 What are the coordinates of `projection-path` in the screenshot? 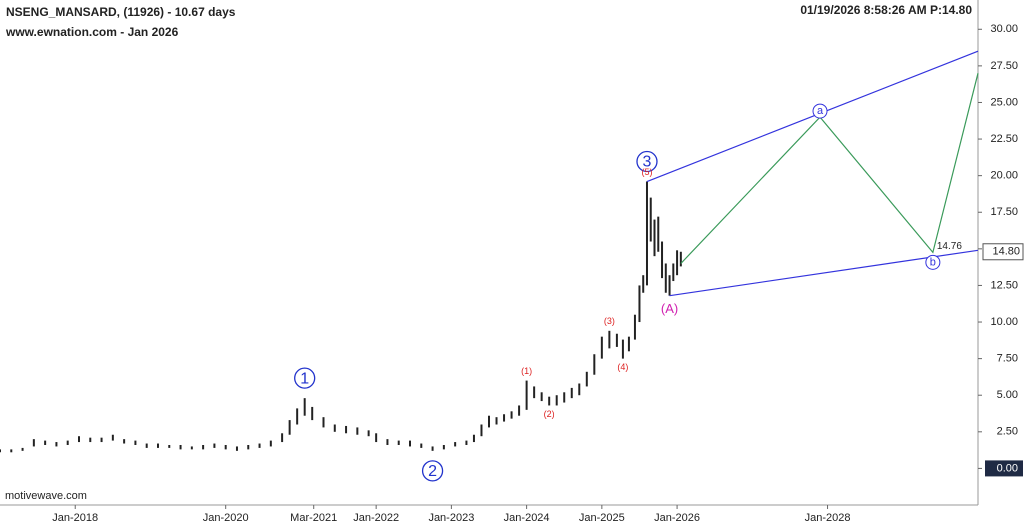 It's located at (829, 168).